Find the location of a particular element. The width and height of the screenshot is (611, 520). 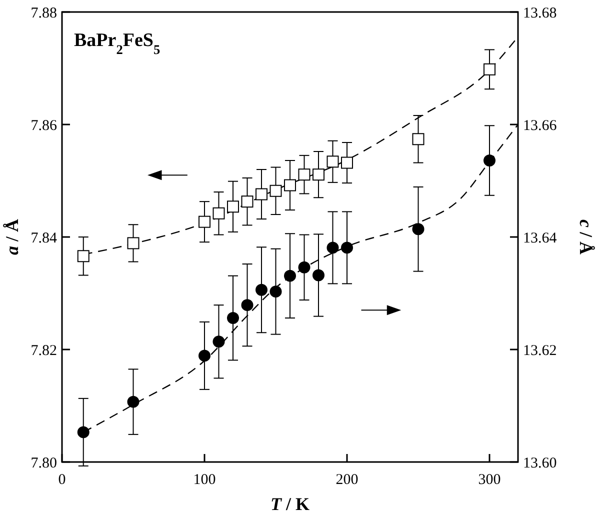

y-tick-label: 7.82 is located at coordinates (43, 350).